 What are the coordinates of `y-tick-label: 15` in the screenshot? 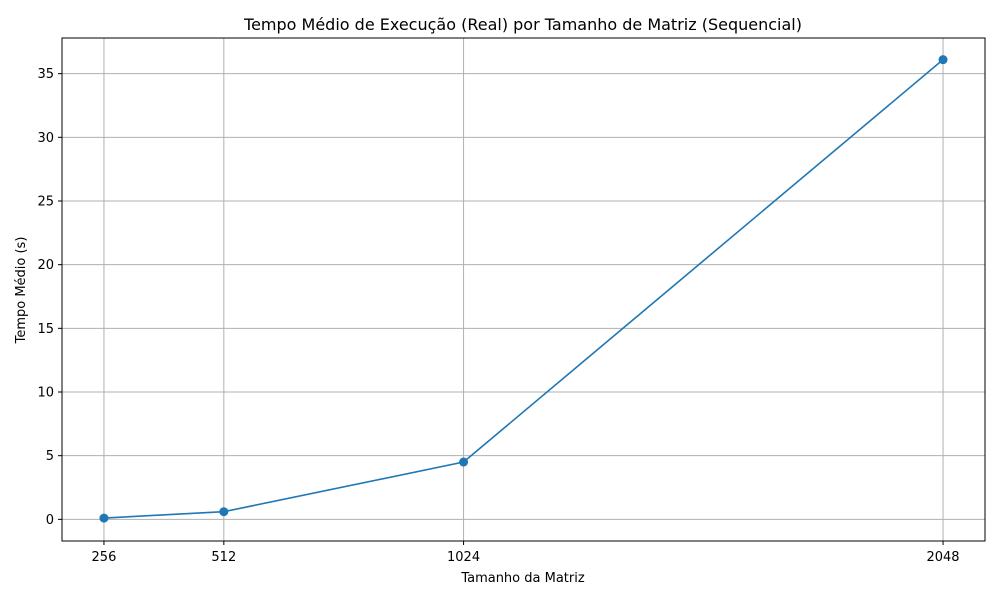 It's located at (45, 329).